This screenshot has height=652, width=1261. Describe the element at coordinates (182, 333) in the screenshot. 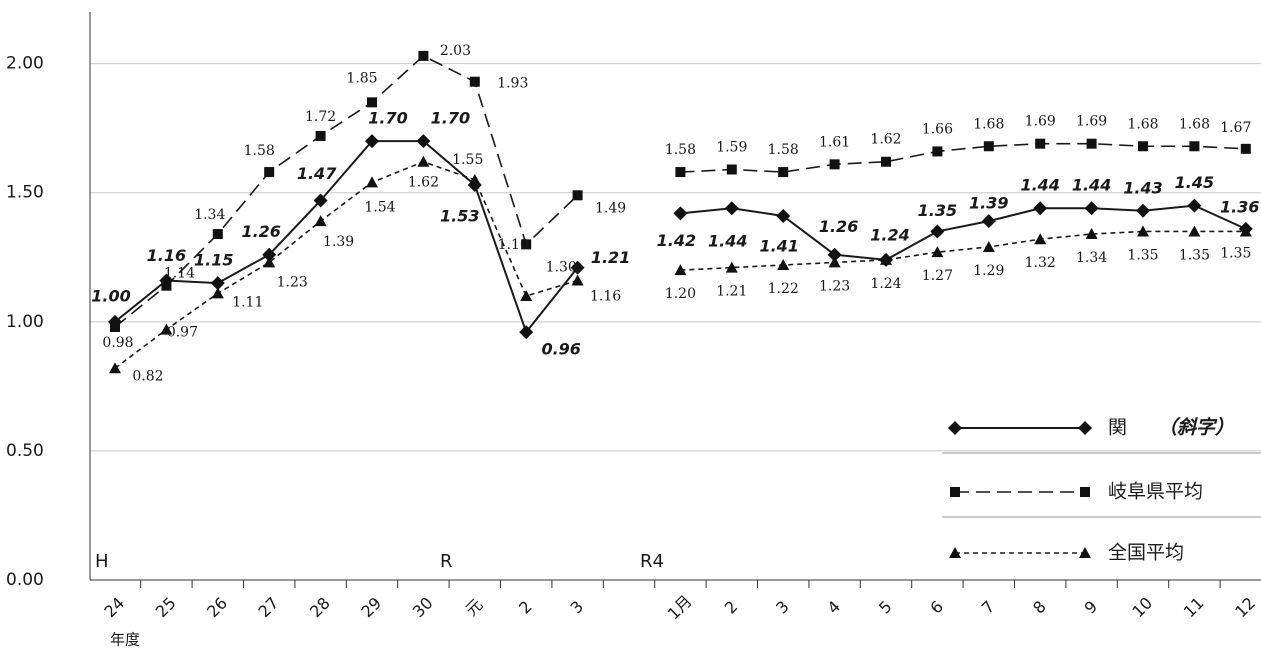

I see `data-label: 0.97` at that location.